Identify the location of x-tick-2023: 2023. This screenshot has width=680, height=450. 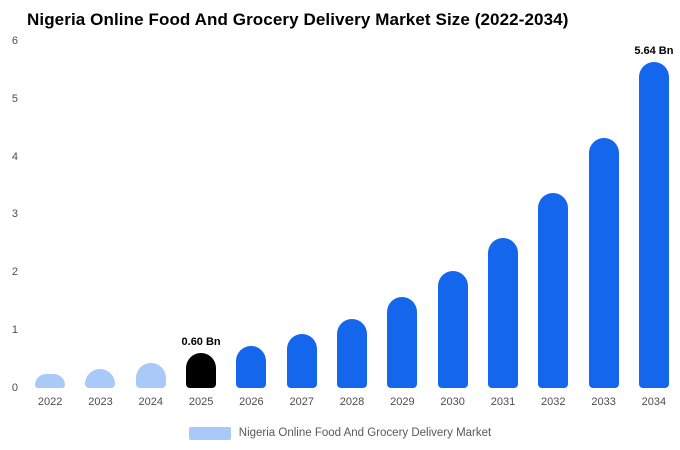
(100, 402).